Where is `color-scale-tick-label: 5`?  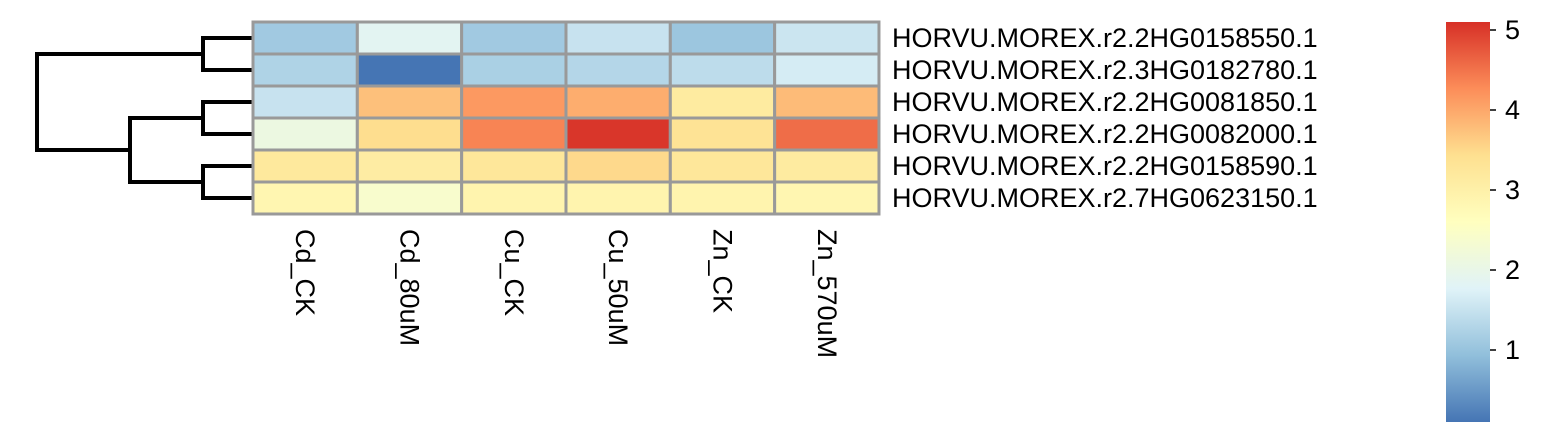 color-scale-tick-label: 5 is located at coordinates (1512, 30).